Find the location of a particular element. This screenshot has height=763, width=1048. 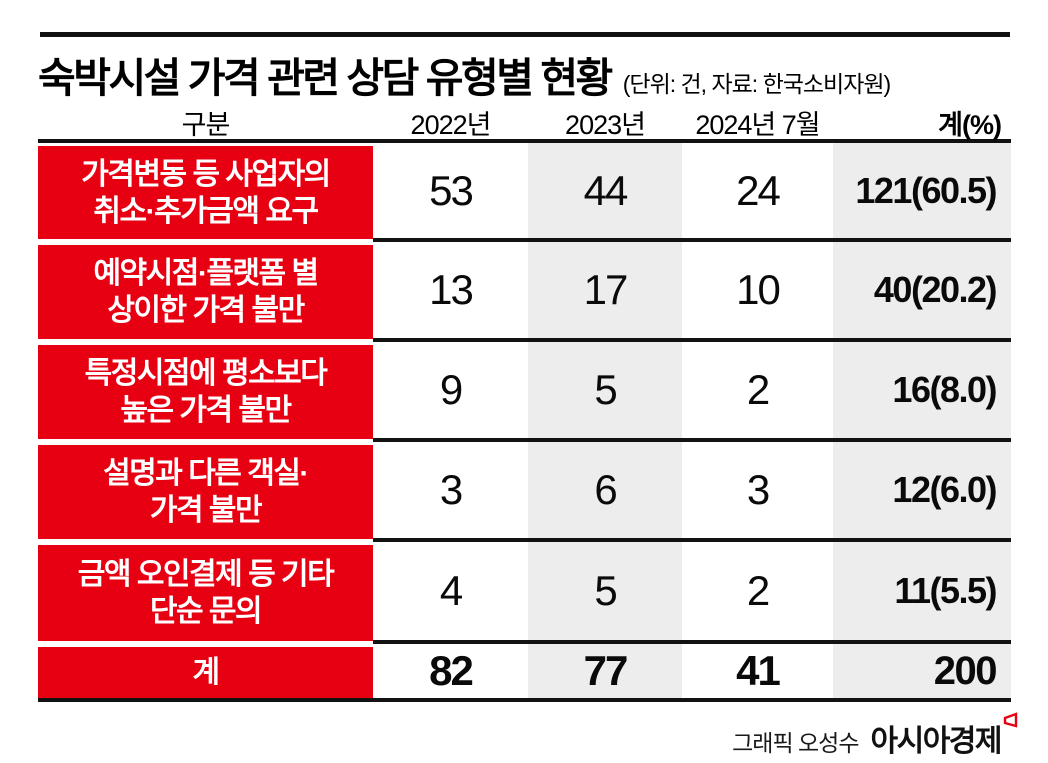

row-label-cell: 계 is located at coordinates (205, 671).